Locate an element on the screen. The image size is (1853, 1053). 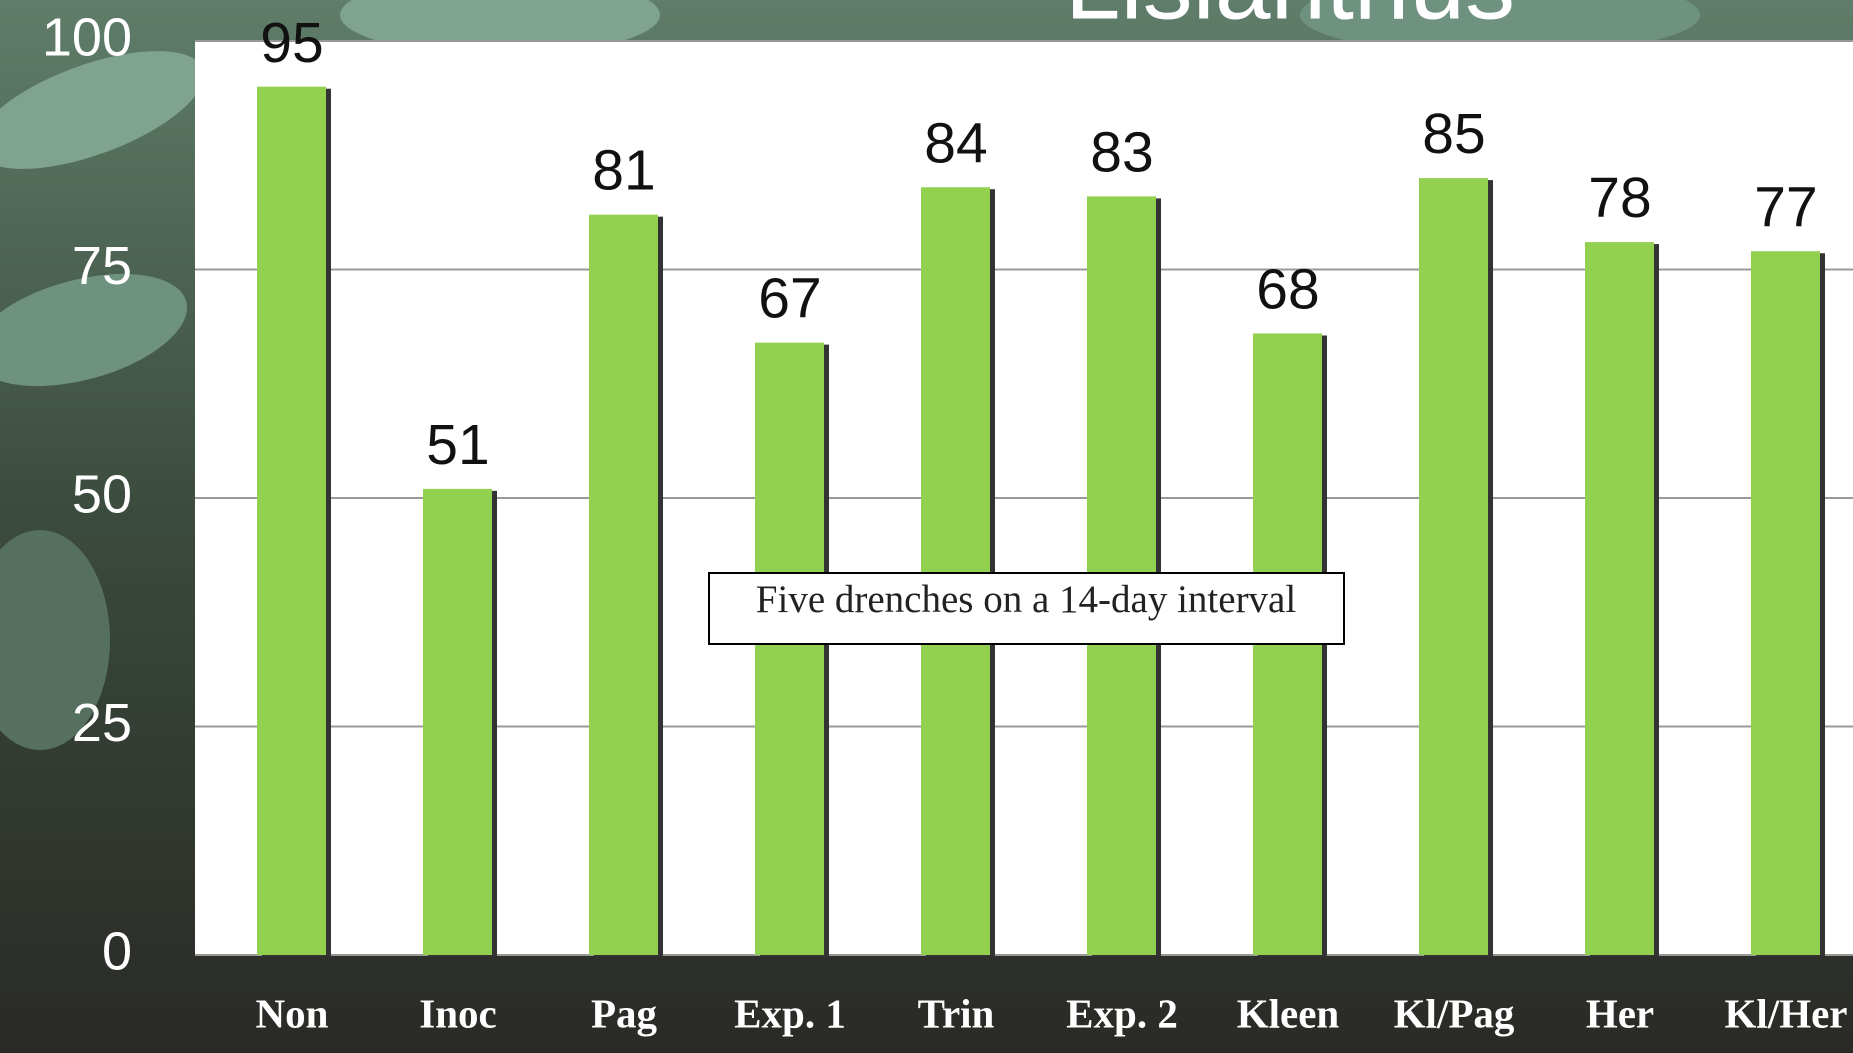
value-label: 85 is located at coordinates (1453, 134).